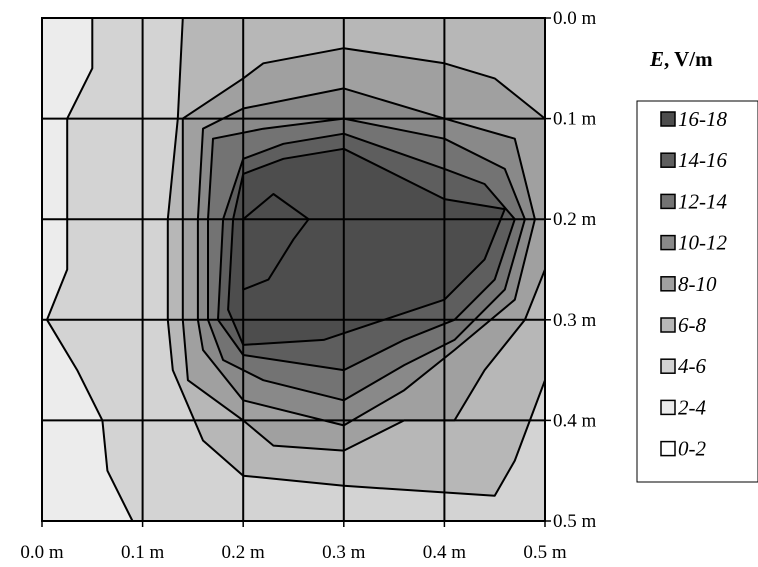  What do you see at coordinates (697, 284) in the screenshot?
I see `legend-label: 8-10` at bounding box center [697, 284].